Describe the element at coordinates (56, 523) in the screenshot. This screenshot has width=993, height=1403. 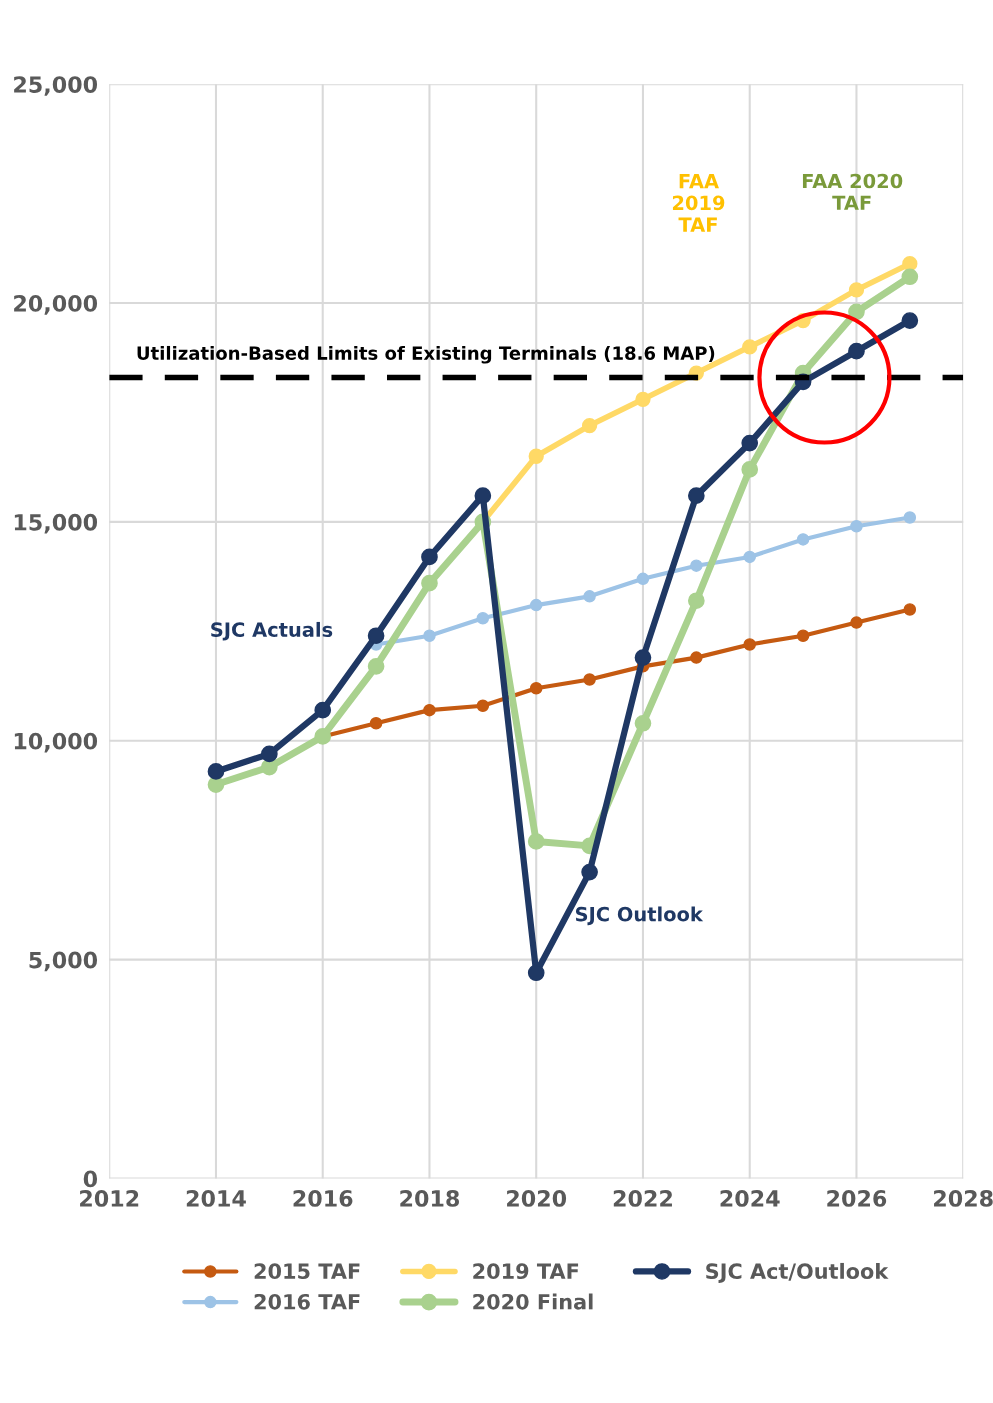
I see `y-tick-label: 15,000` at that location.